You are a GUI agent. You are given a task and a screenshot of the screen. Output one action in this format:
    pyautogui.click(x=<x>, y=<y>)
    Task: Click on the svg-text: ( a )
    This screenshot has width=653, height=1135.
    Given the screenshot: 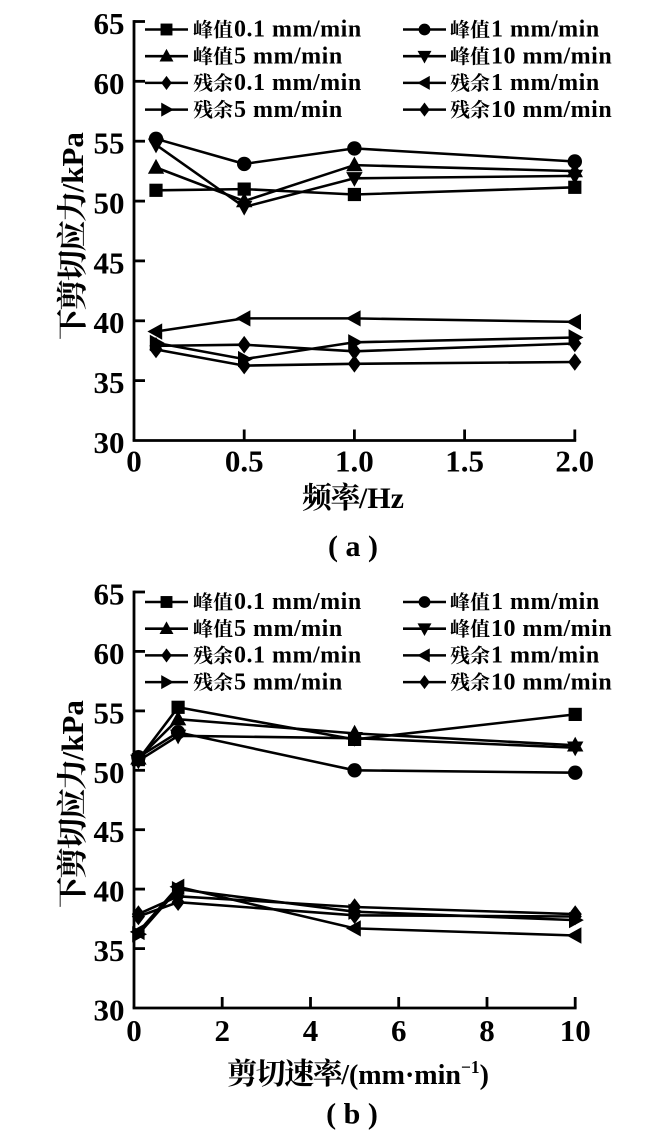 What is the action you would take?
    pyautogui.click(x=353, y=546)
    